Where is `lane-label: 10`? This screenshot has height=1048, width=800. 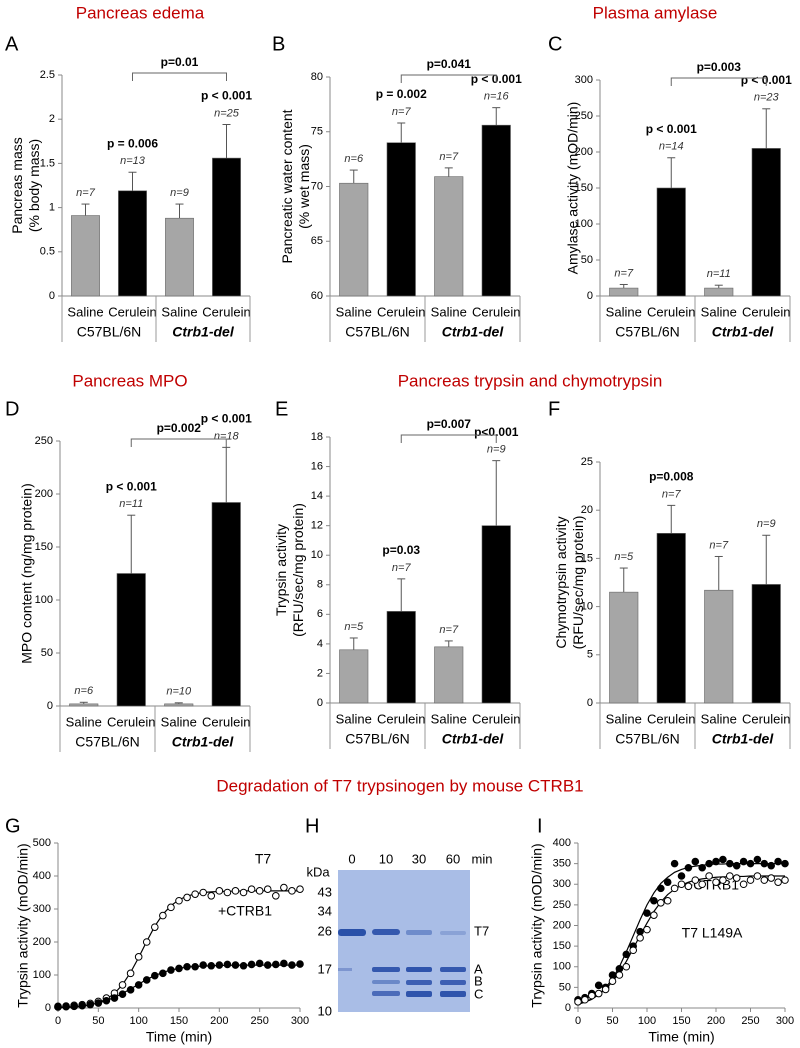 lane-label: 10 is located at coordinates (386, 858).